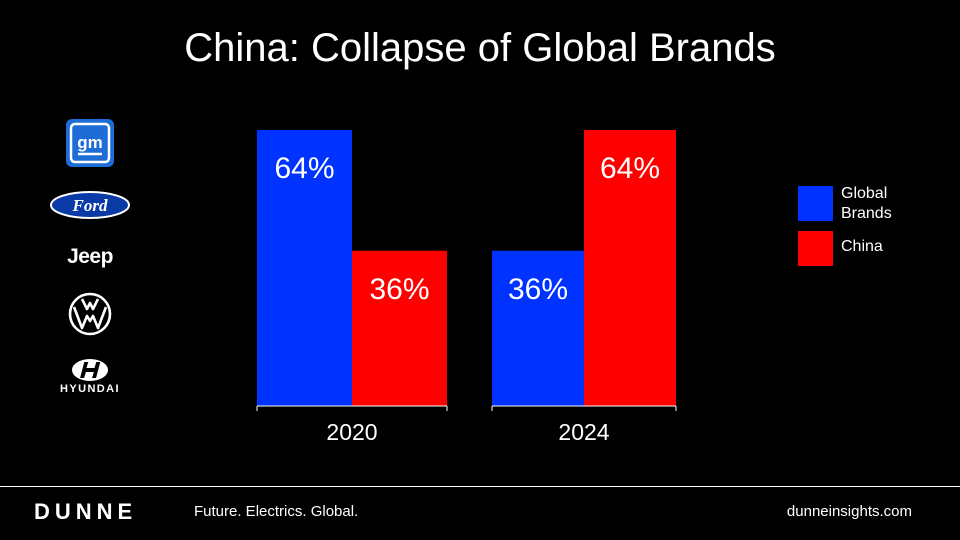  Describe the element at coordinates (351, 432) in the screenshot. I see `x-tick-label-2020: 2020` at that location.